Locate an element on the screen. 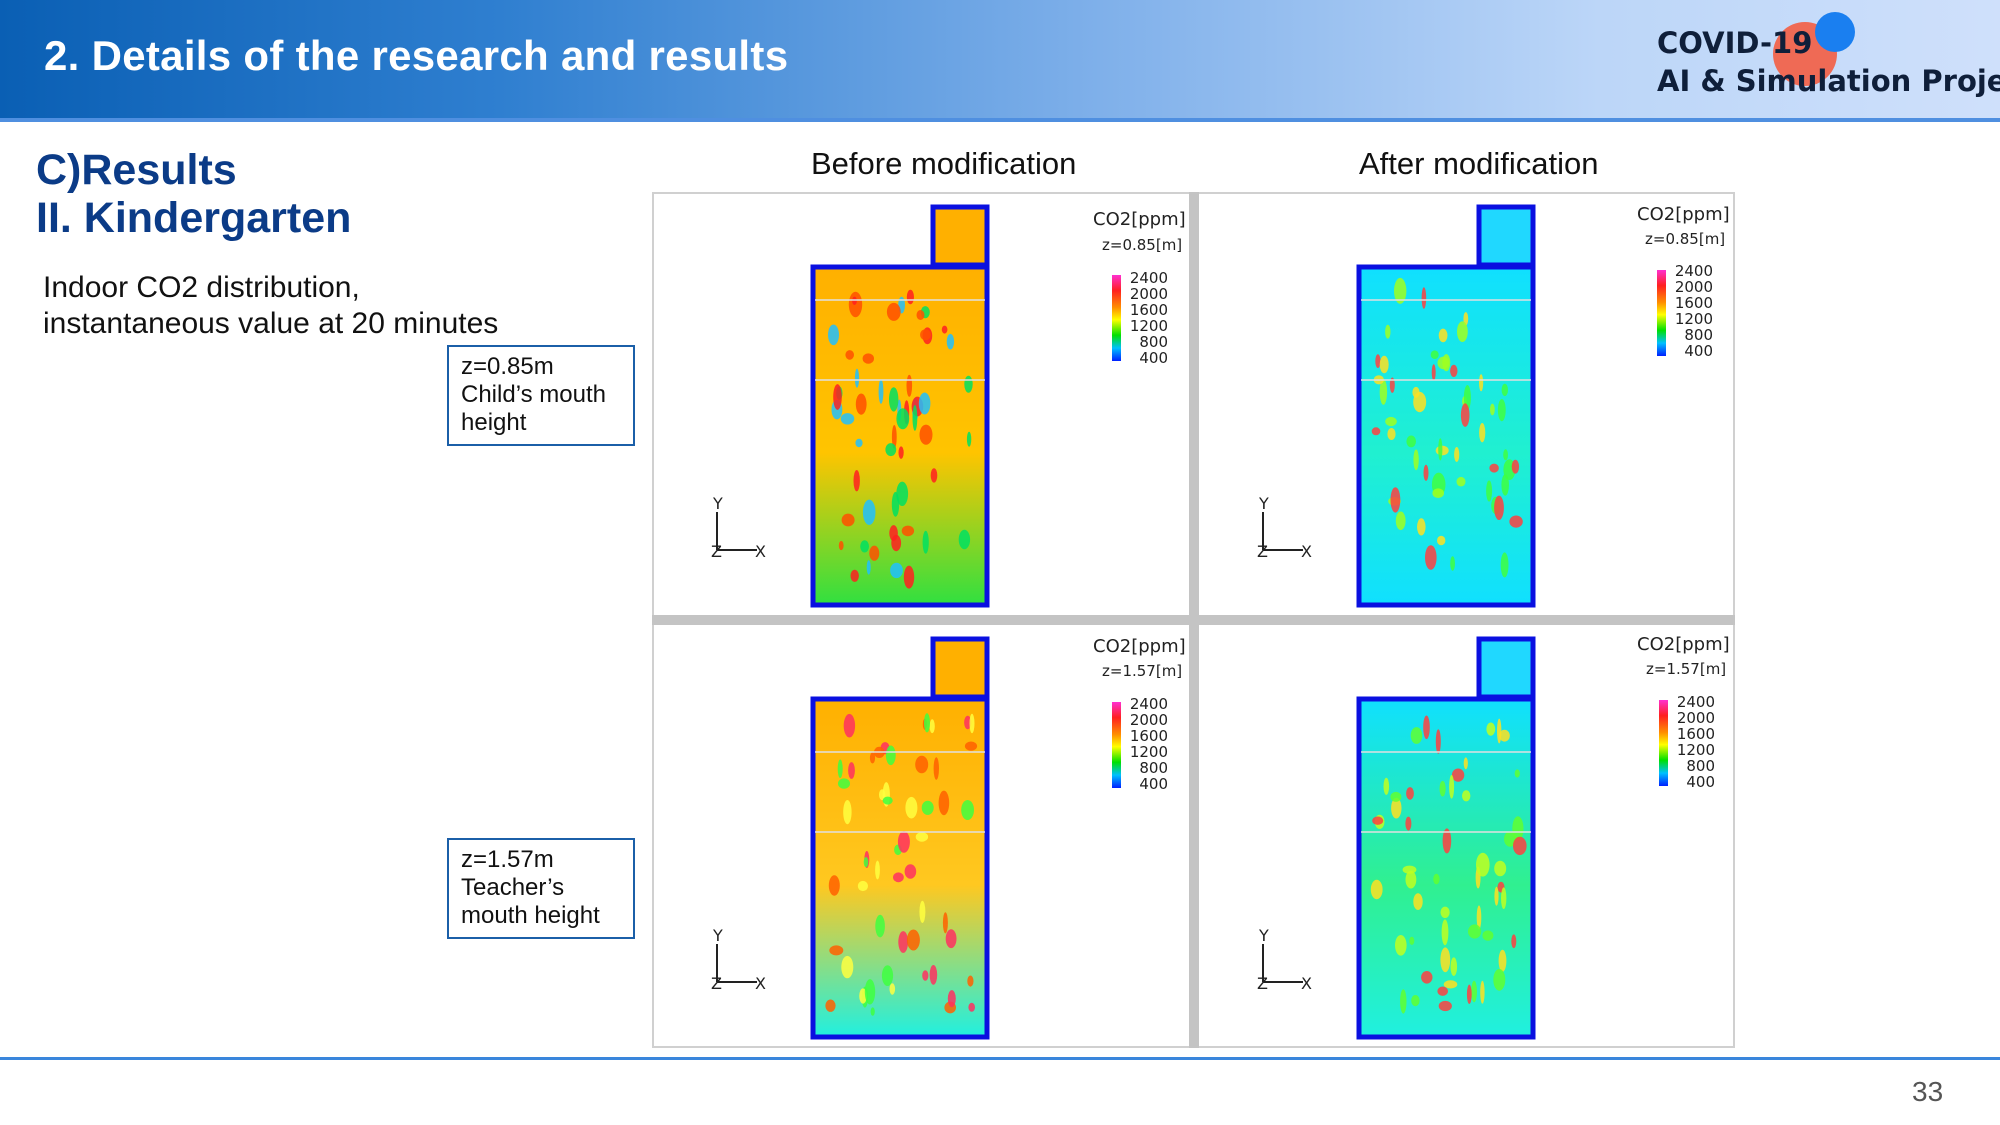  height-label-line: Teacher’s is located at coordinates (513, 887).